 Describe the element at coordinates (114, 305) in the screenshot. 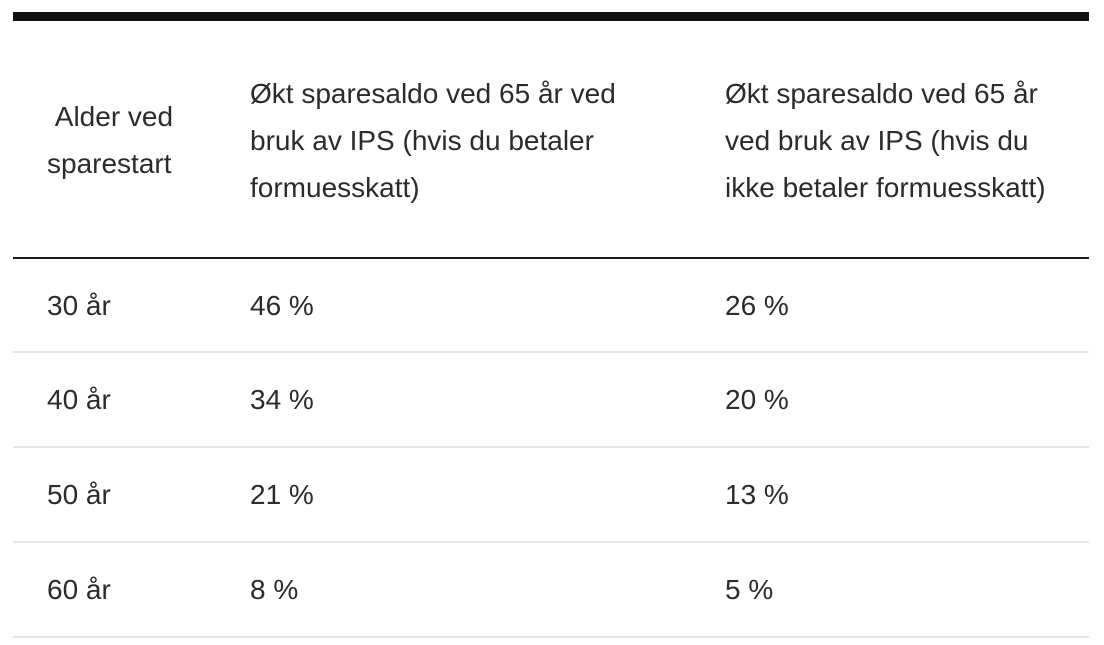

I see `cell-age: 30 år` at that location.